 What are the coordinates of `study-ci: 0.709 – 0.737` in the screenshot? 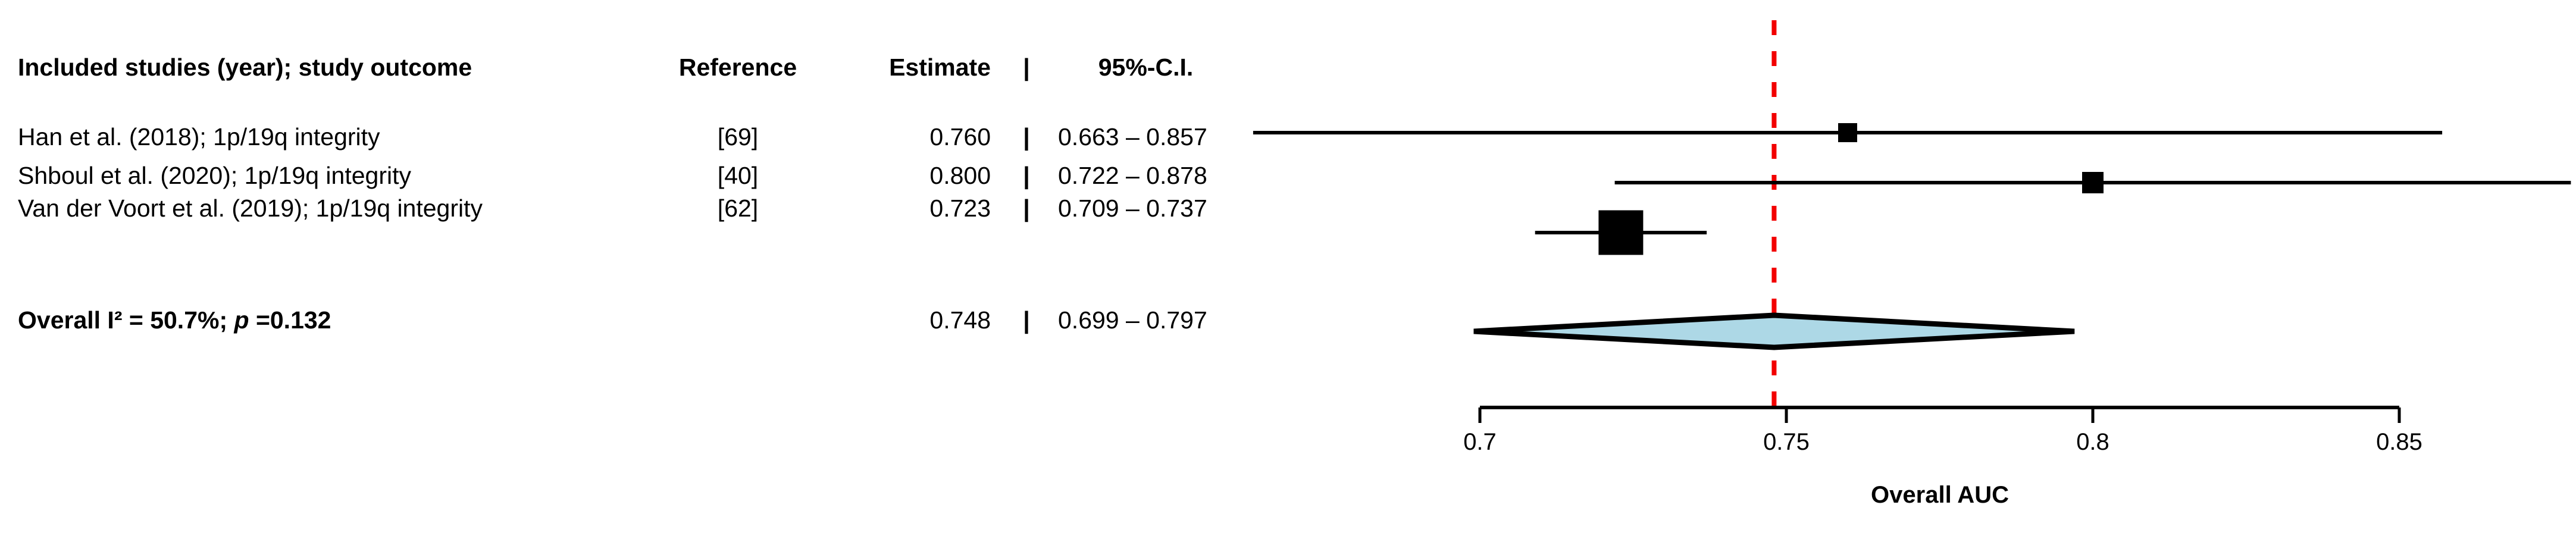 It's located at (1132, 208).